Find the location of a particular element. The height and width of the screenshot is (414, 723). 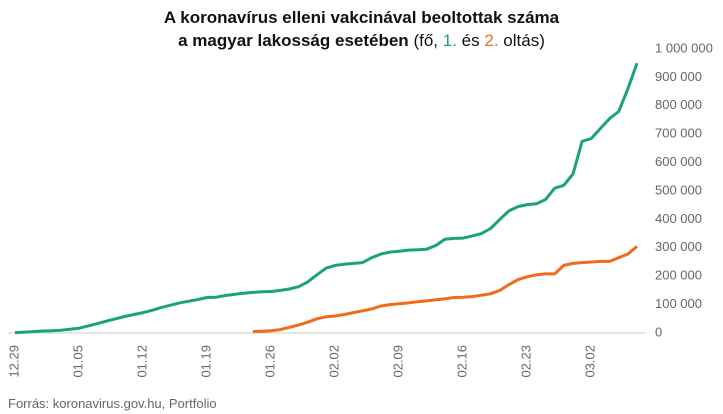

x-tick-label: 02.23 is located at coordinates (526, 361).